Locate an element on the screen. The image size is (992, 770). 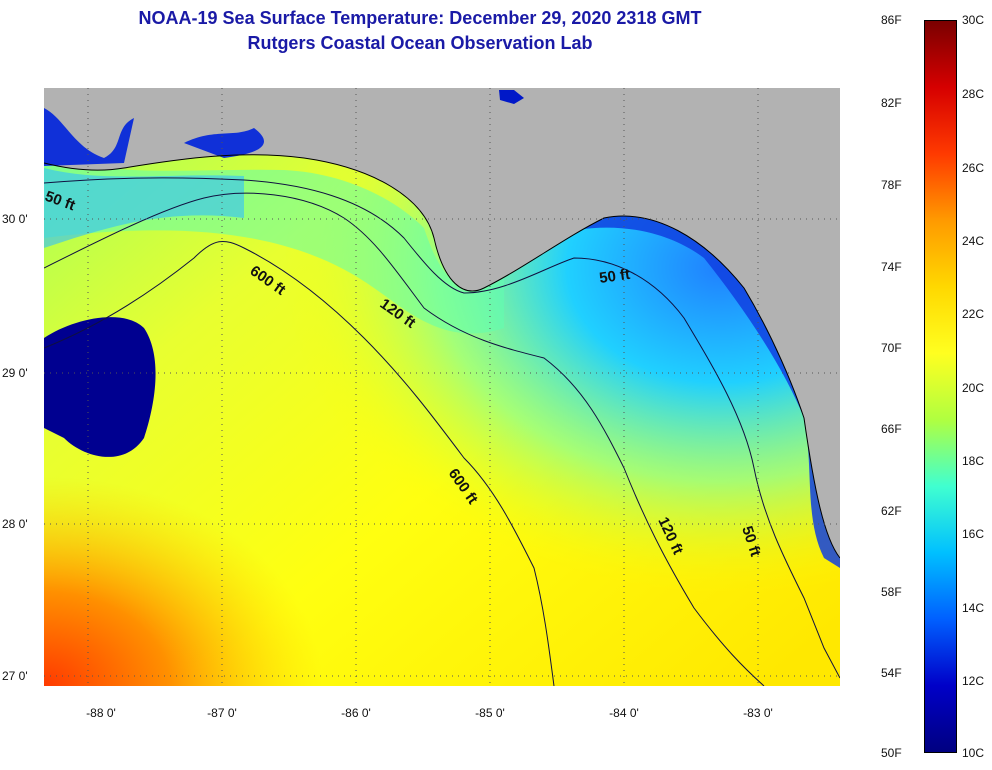
colorbar-c-label: 12C is located at coordinates (973, 681).